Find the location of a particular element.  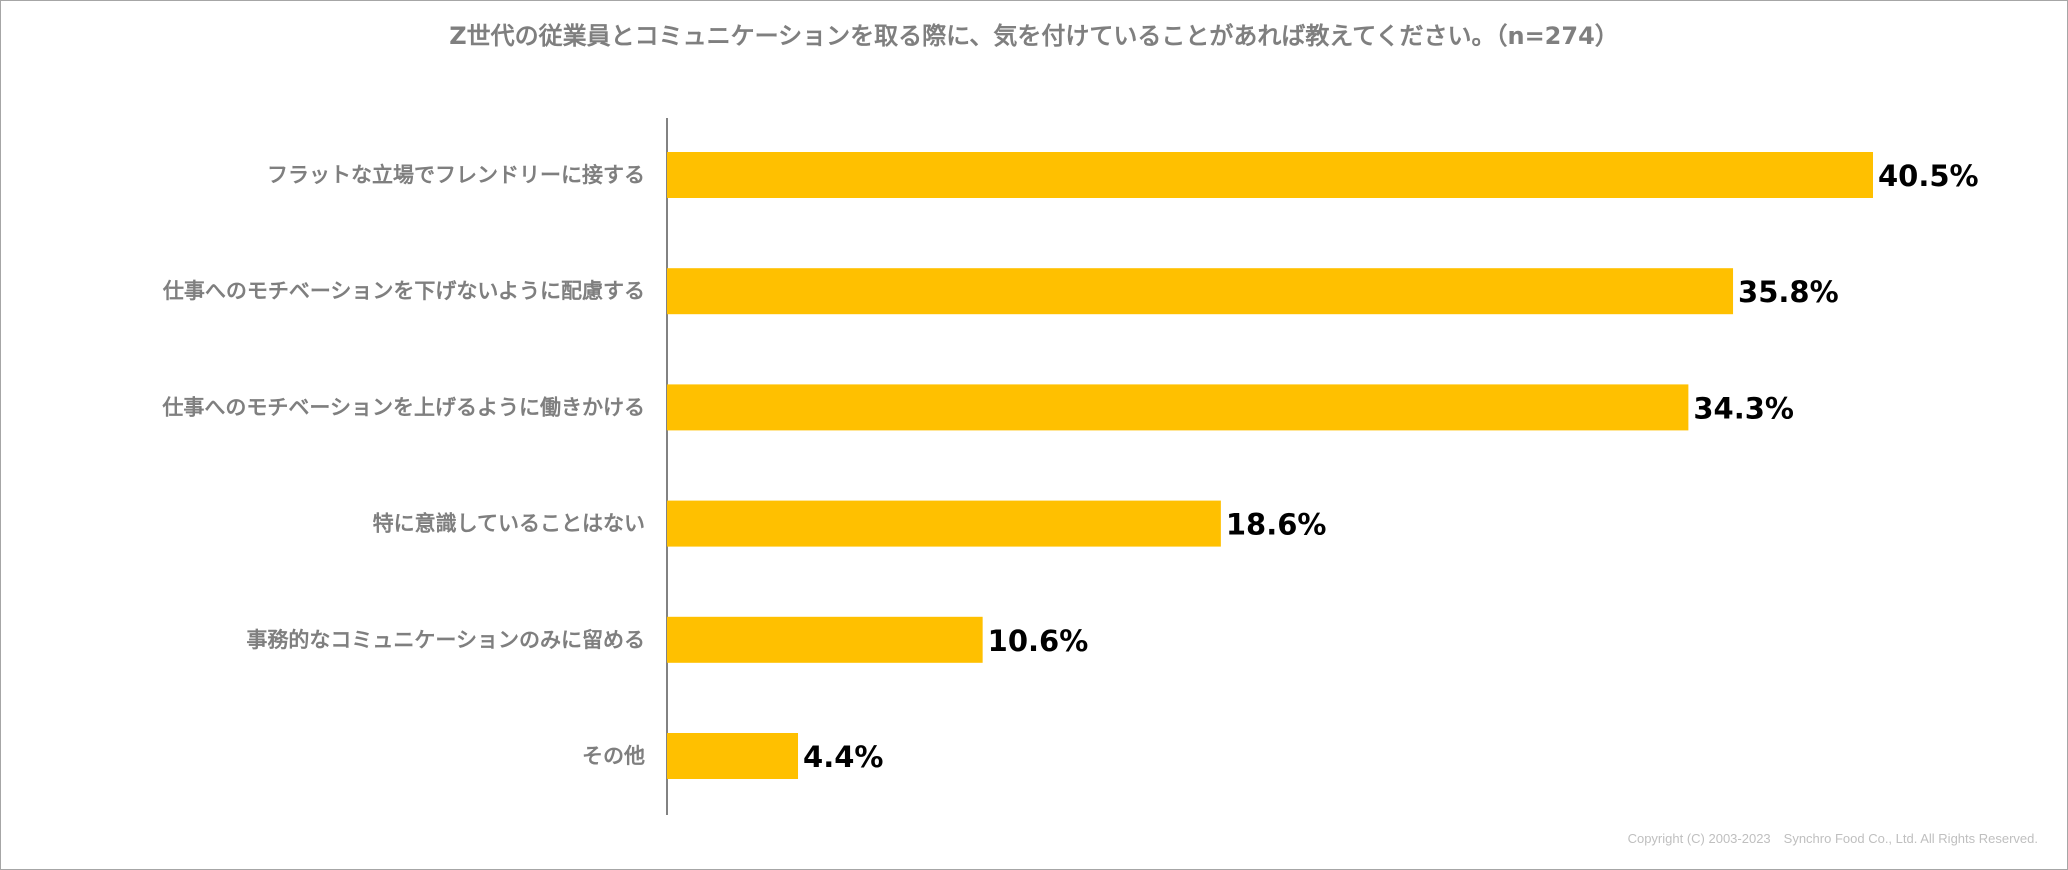

data-label: 35.8% is located at coordinates (1788, 292).